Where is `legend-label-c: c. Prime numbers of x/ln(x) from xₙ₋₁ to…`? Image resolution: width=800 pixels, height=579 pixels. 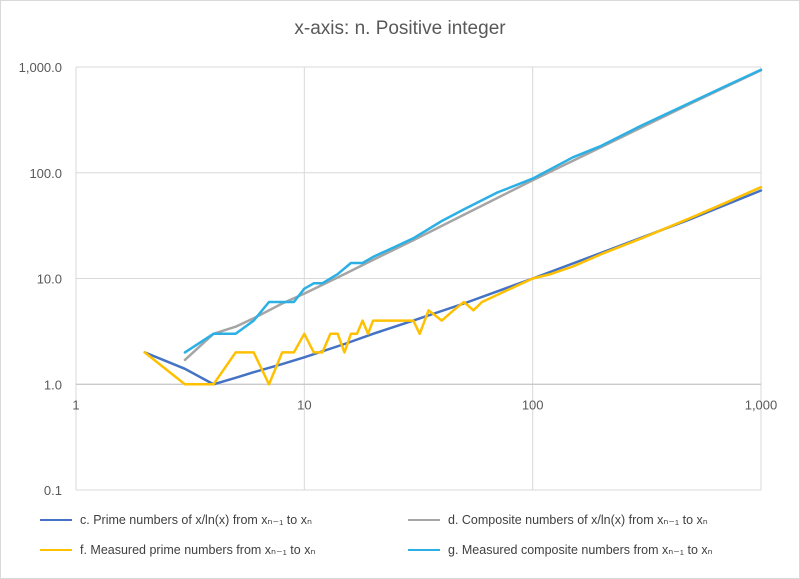
legend-label-c: c. Prime numbers of x/ln(x) from xₙ₋₁ to… is located at coordinates (196, 520).